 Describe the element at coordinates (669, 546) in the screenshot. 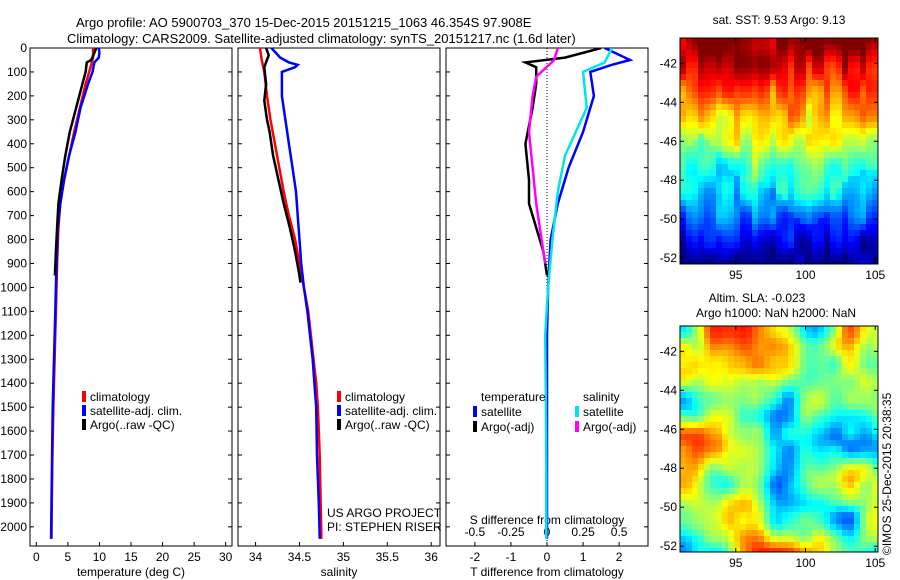

I see `map-y-tick-label: -52` at that location.